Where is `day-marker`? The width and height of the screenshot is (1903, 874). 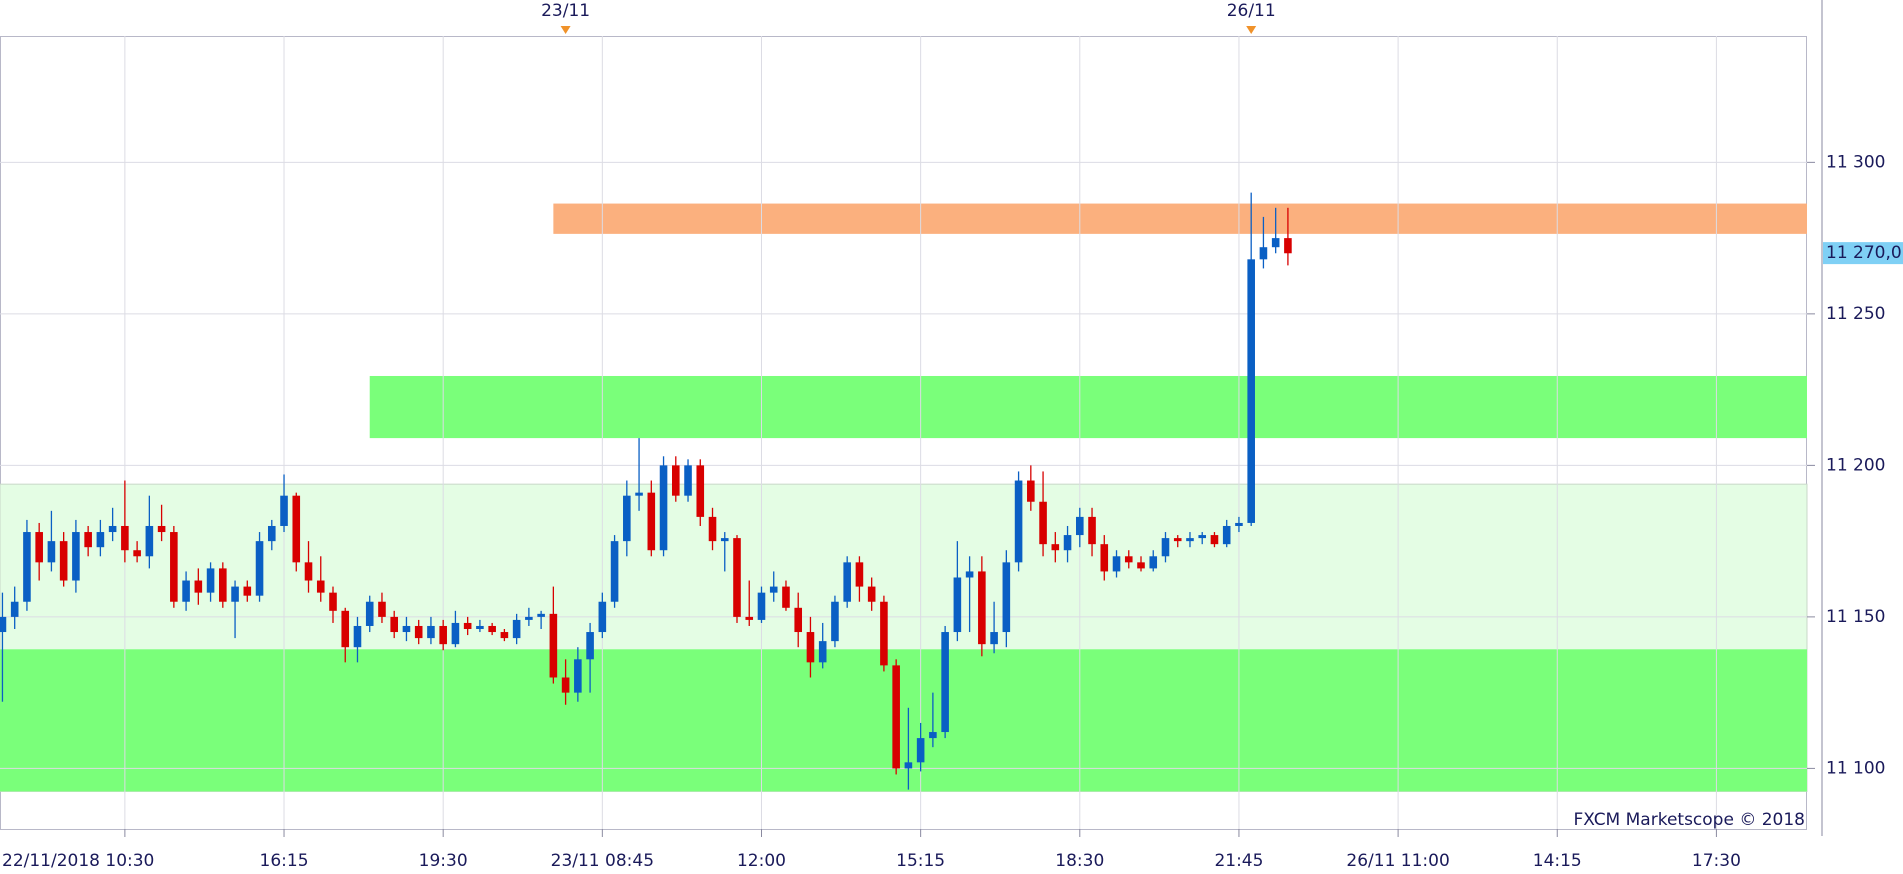 day-marker is located at coordinates (565, 30).